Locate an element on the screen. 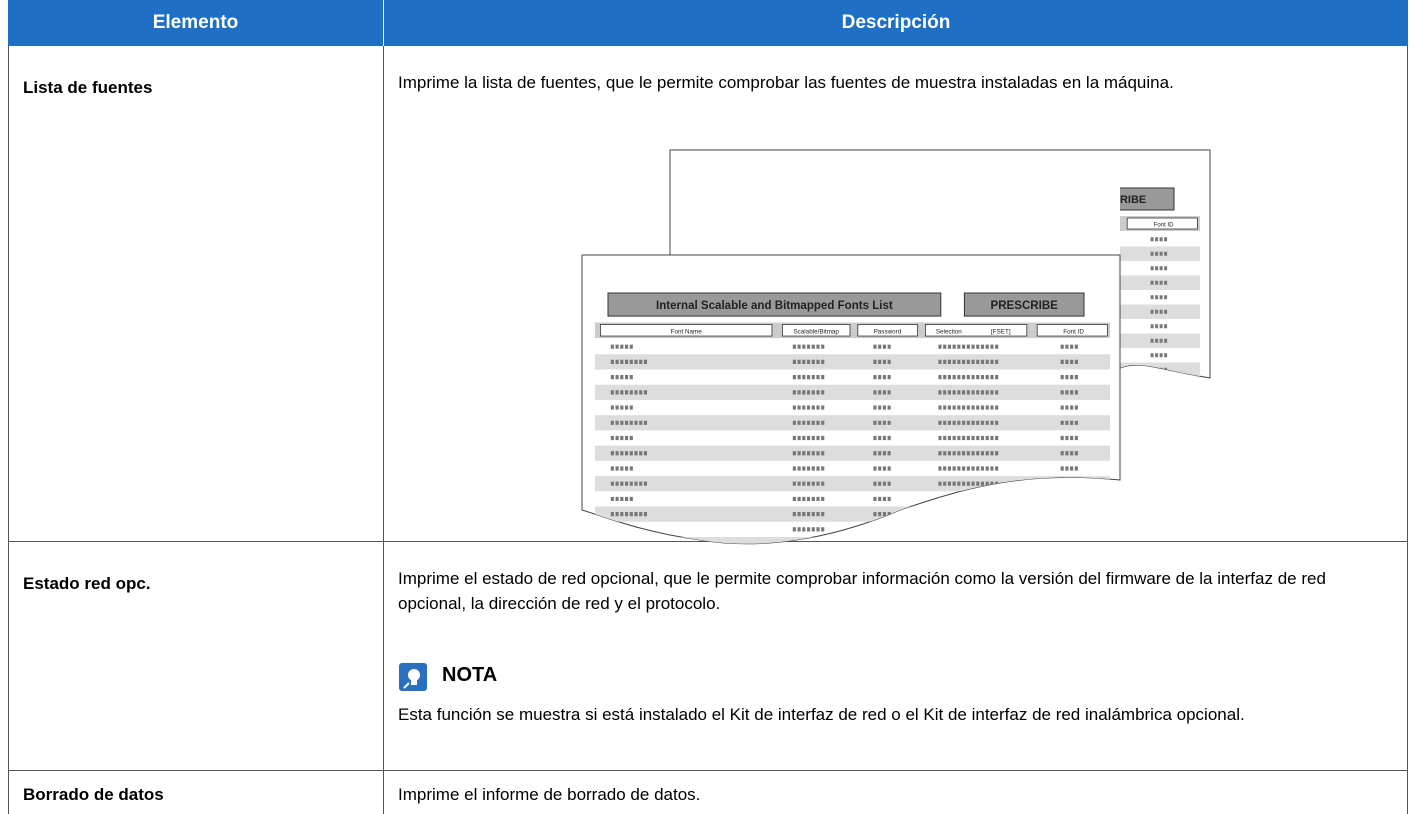  row-description: Imprime el informe de borrado de datos. is located at coordinates (896, 792).